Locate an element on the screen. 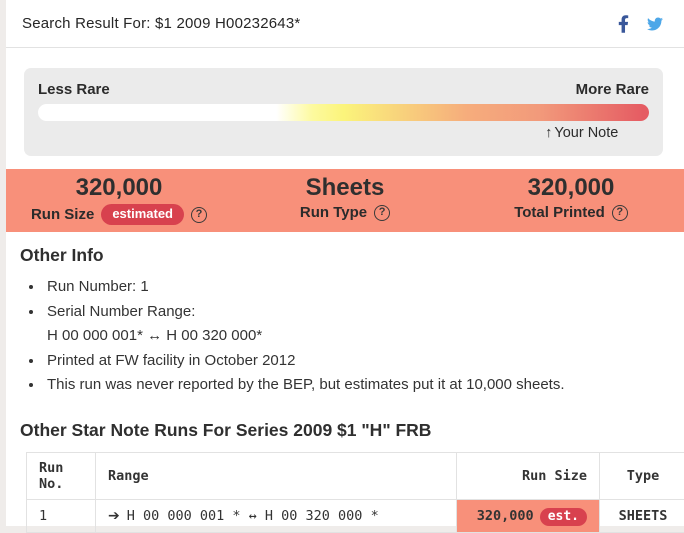 The width and height of the screenshot is (684, 533). total-printed-label: Total Printed is located at coordinates (559, 212).